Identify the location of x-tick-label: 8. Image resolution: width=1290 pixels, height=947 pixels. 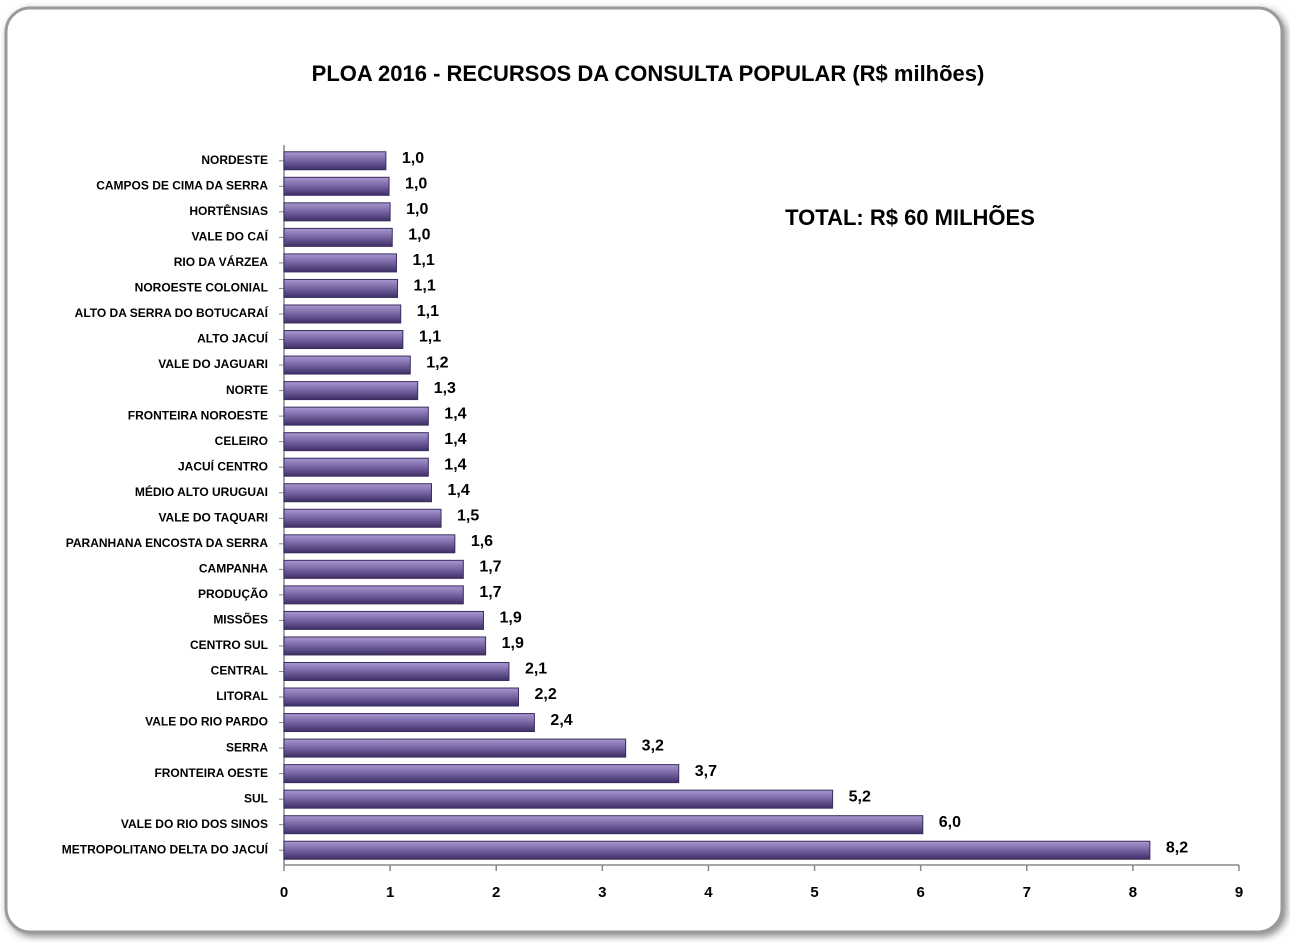
(1133, 892).